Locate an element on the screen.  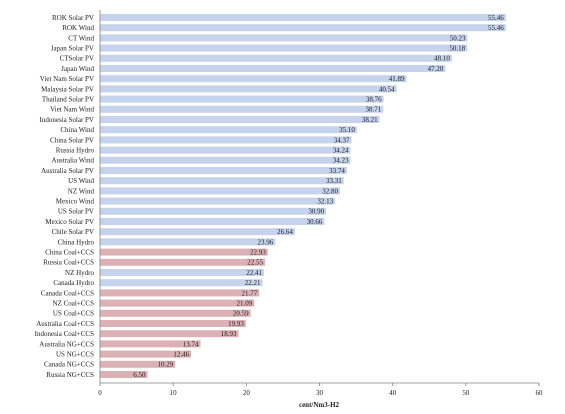
value-label: 50.23 is located at coordinates (458, 38).